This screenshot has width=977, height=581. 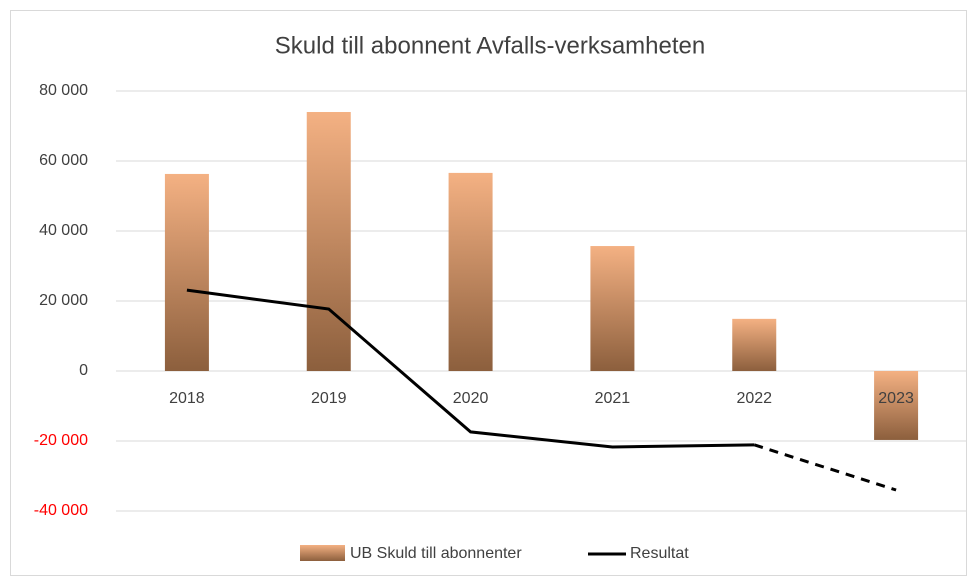 I want to click on y-tick-label: 0, so click(x=83, y=370).